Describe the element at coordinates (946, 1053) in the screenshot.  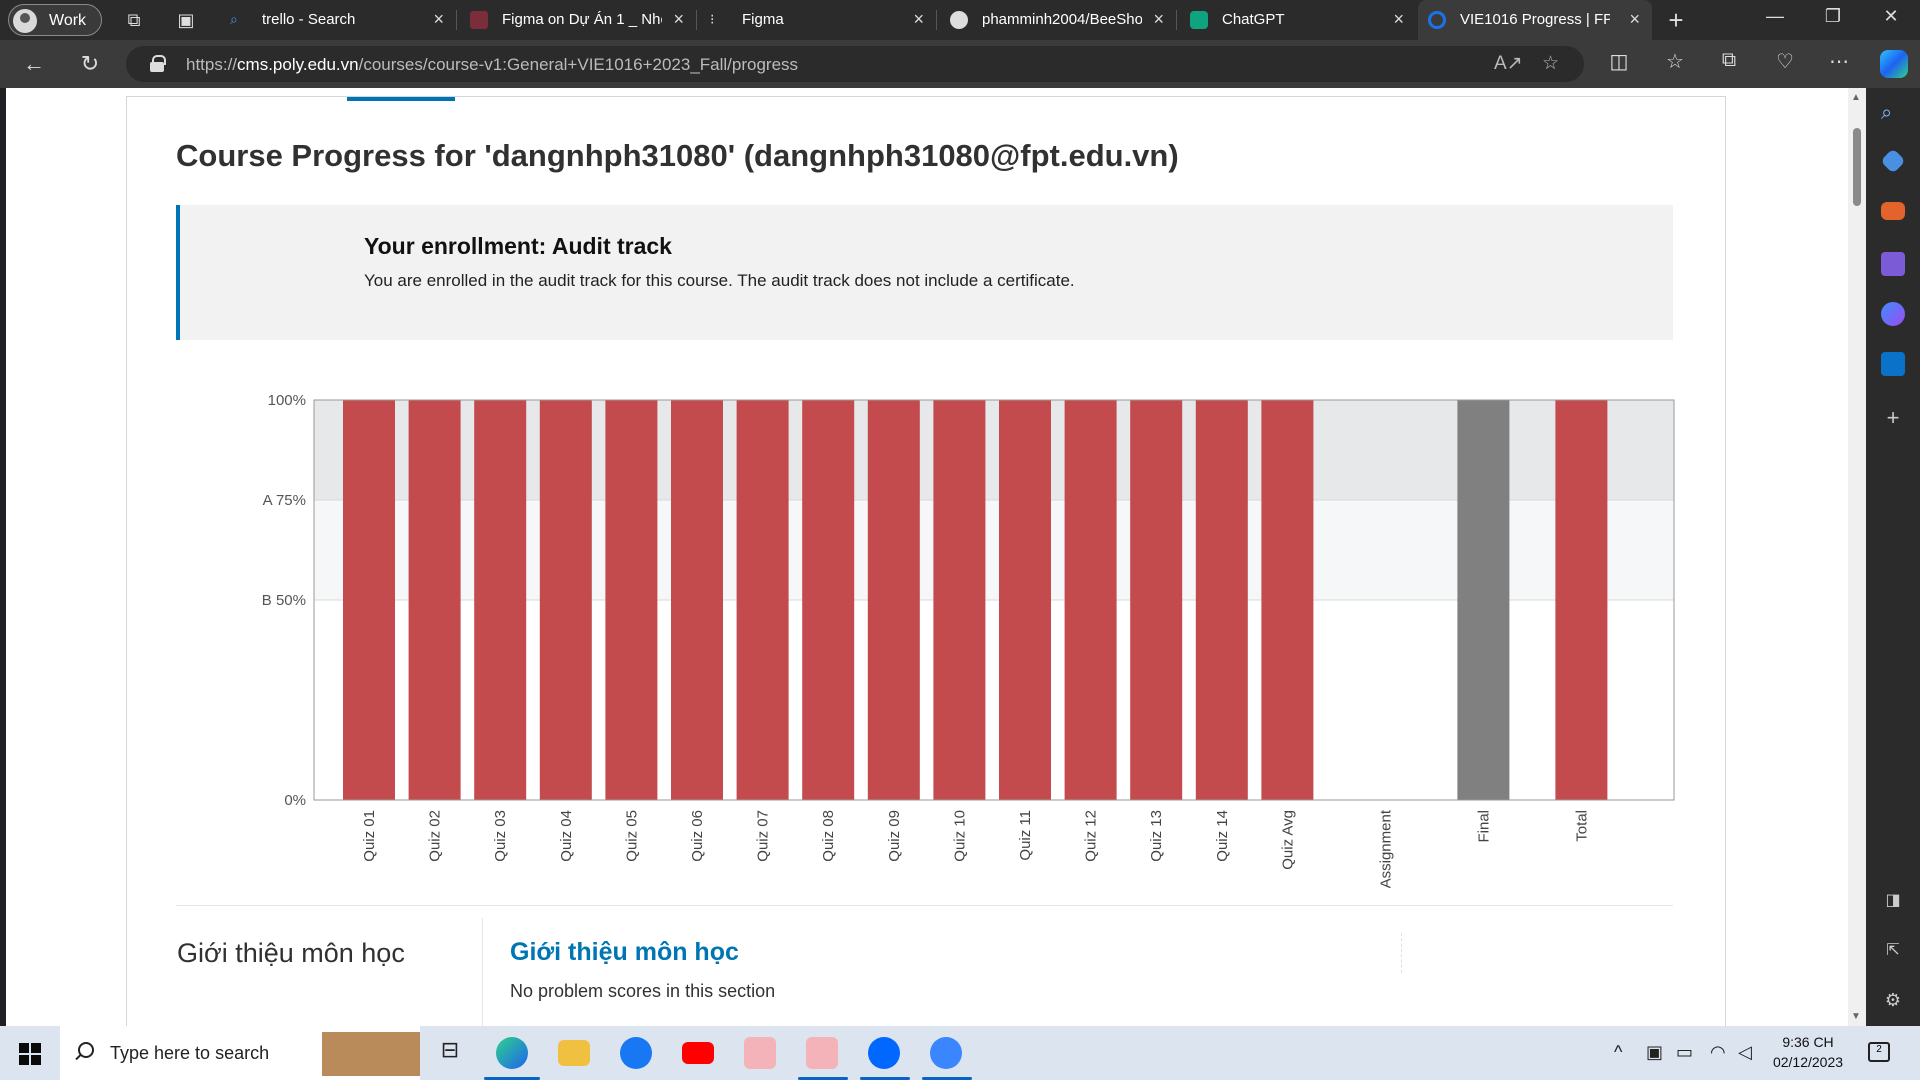
I see `app-store-icon` at that location.